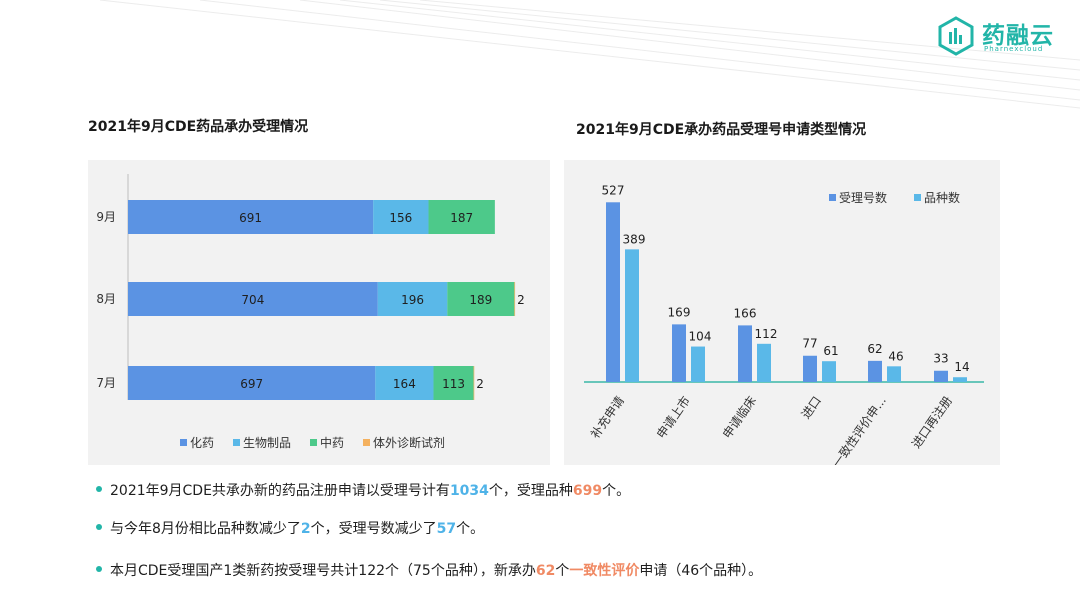  What do you see at coordinates (739, 417) in the screenshot?
I see `category-label: 申请临床` at bounding box center [739, 417].